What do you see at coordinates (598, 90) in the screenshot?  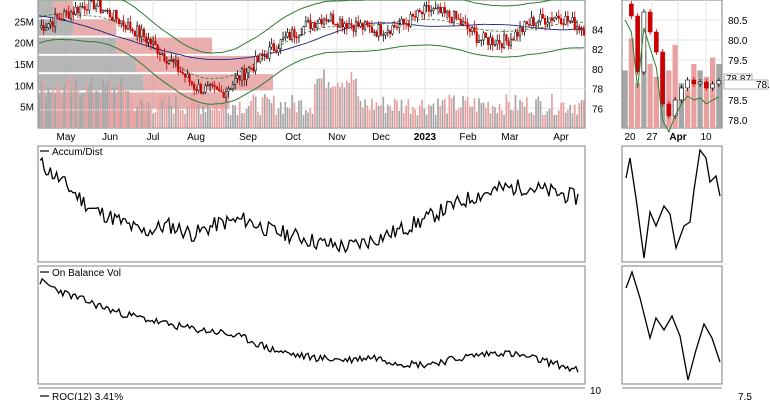 I see `price-y-tick: 78` at bounding box center [598, 90].